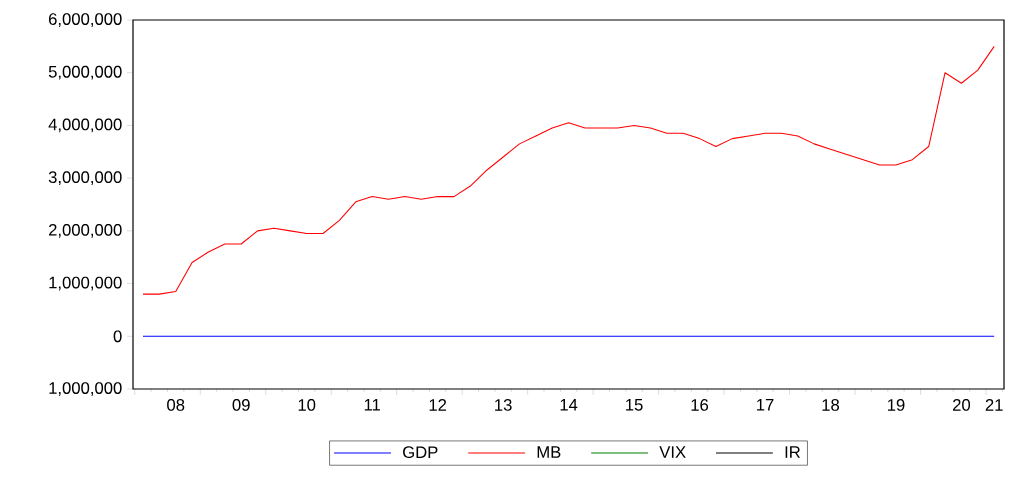 The width and height of the screenshot is (1030, 490). What do you see at coordinates (672, 452) in the screenshot?
I see `legend-label: VIX` at bounding box center [672, 452].